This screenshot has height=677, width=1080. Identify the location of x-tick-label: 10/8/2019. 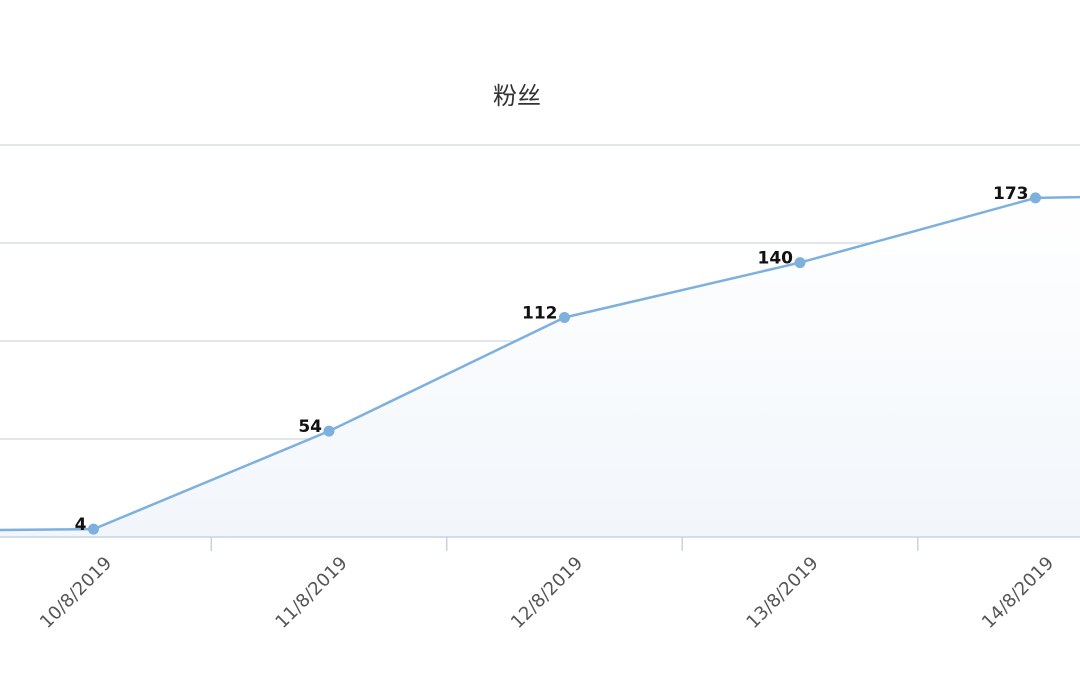
(76, 593).